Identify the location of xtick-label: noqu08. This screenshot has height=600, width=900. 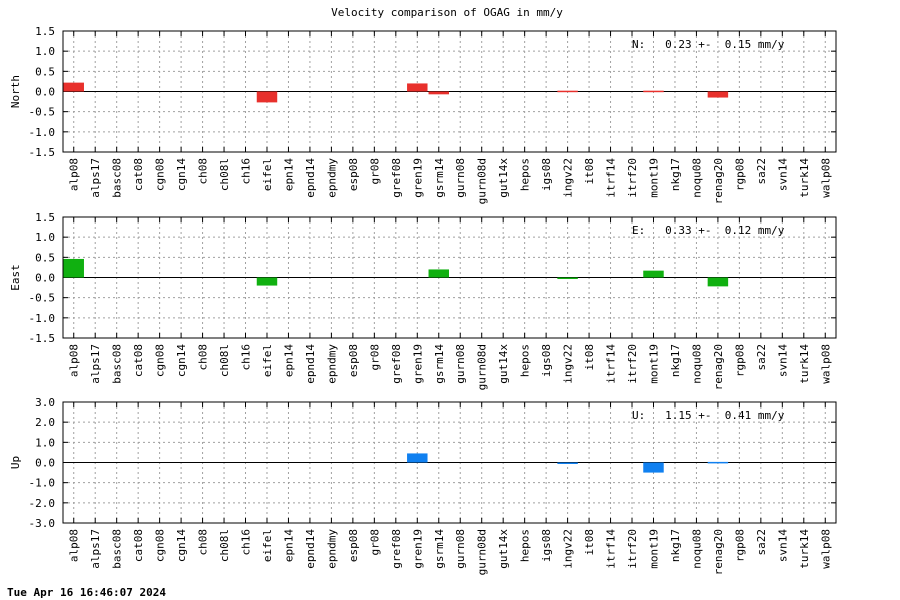
(696, 178).